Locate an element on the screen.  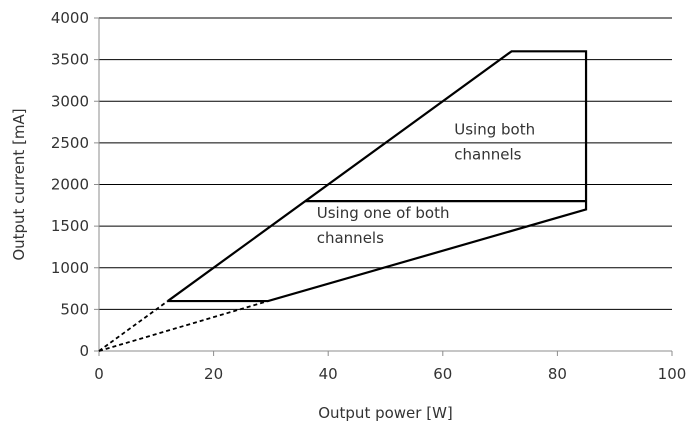
y-tick-label-2500: 2500 is located at coordinates (70, 143).